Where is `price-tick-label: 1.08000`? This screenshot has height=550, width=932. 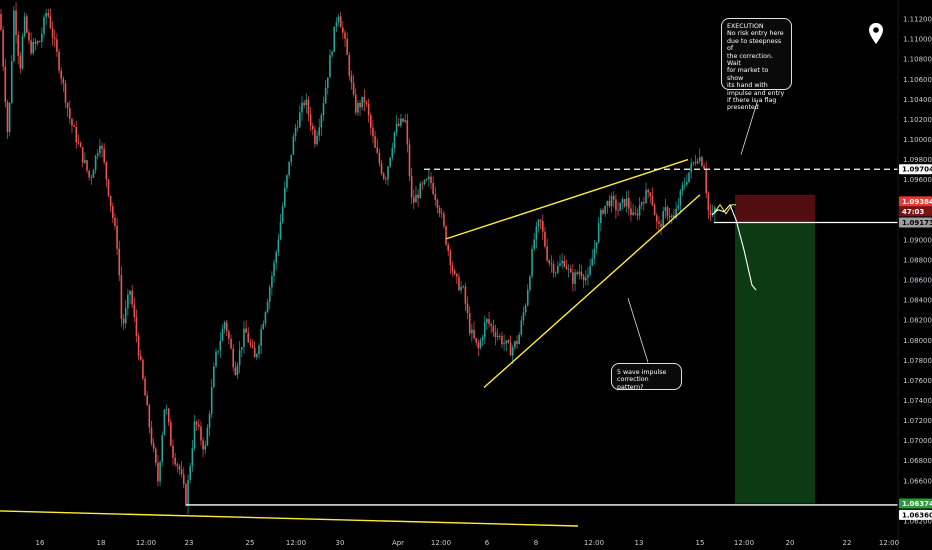 price-tick-label: 1.08000 is located at coordinates (917, 341).